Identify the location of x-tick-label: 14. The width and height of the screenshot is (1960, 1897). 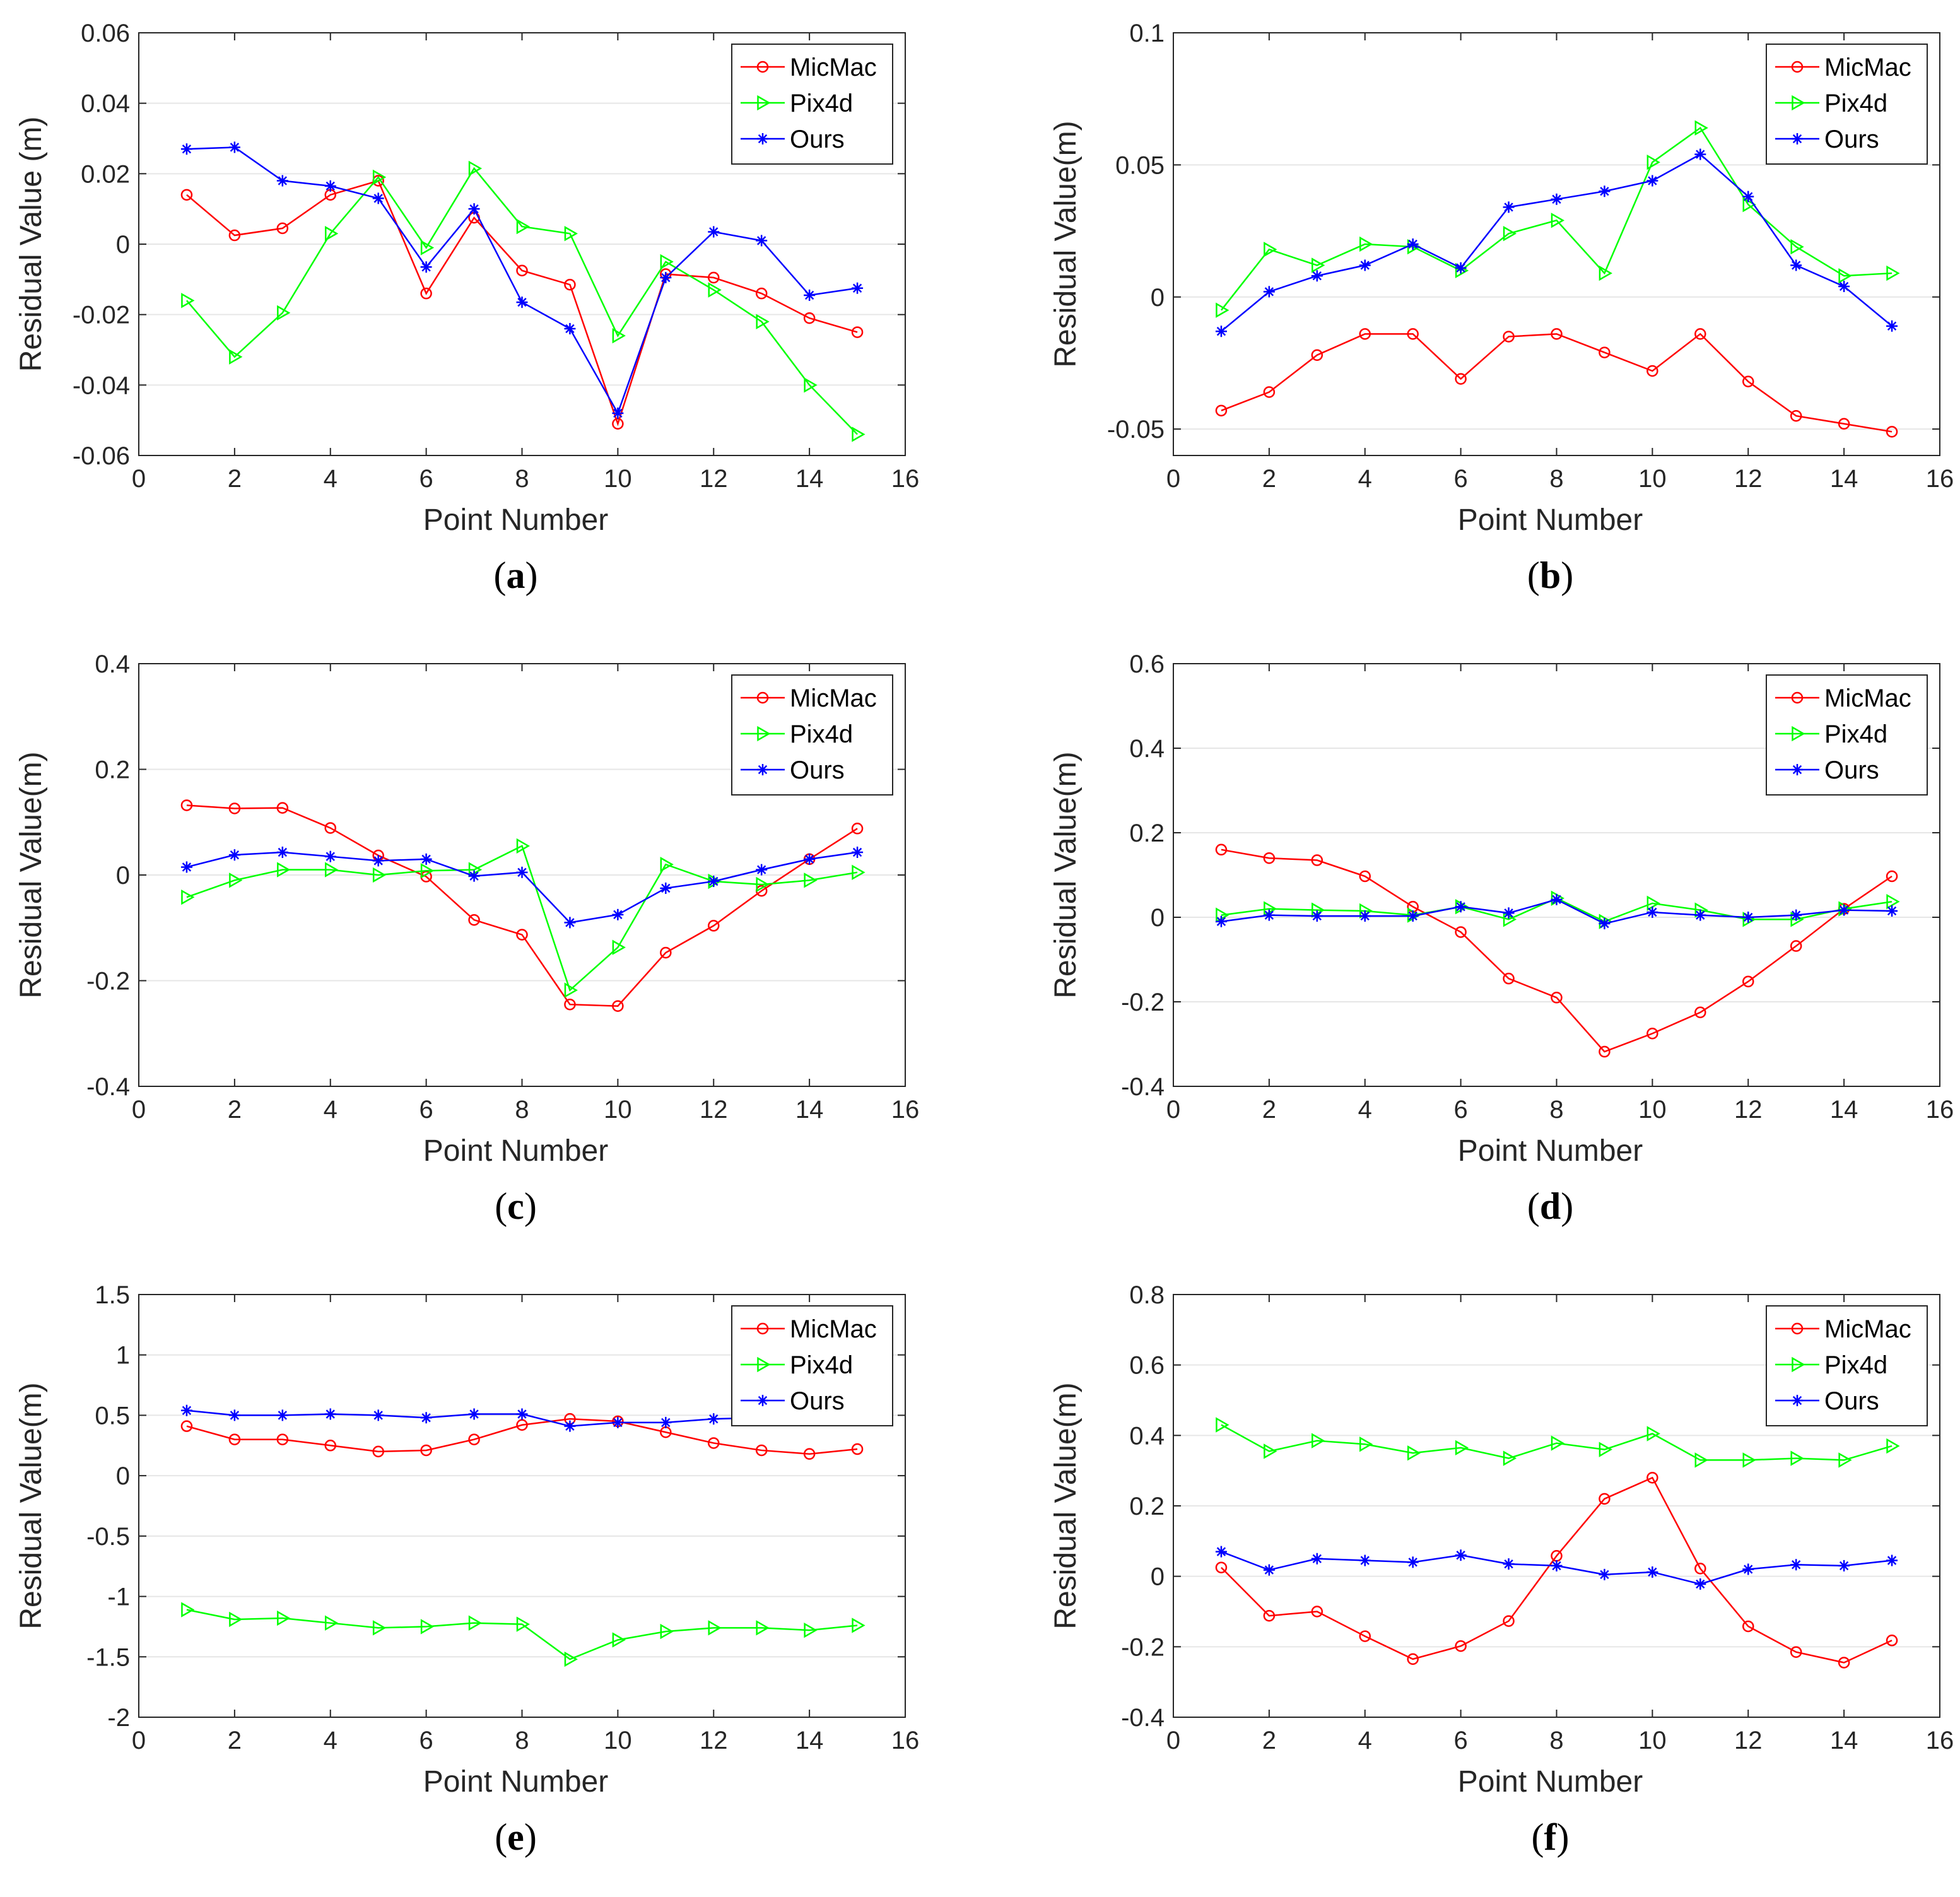
(809, 1740).